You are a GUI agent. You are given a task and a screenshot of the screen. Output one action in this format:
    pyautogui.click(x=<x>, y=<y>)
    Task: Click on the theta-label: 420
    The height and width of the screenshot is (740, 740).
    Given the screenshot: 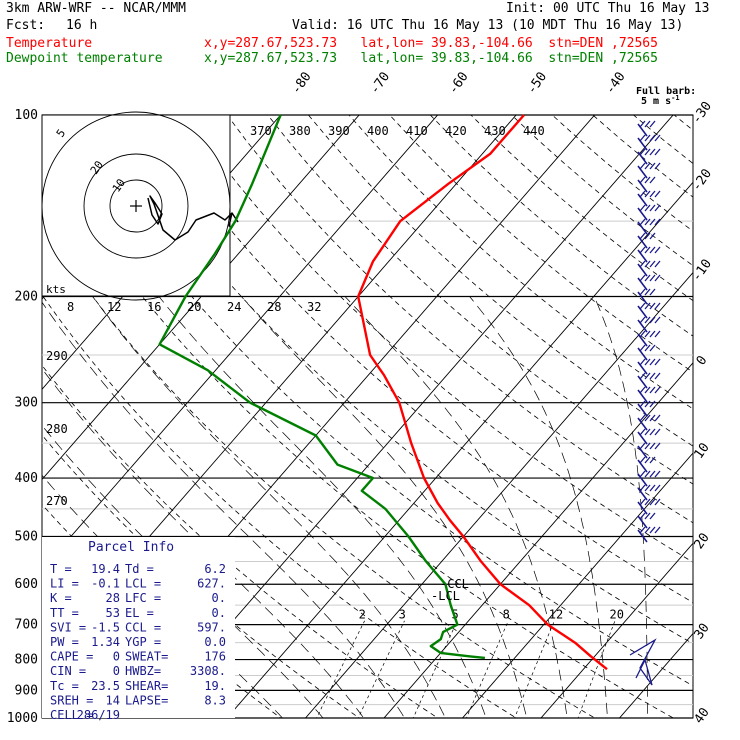 What is the action you would take?
    pyautogui.click(x=456, y=131)
    